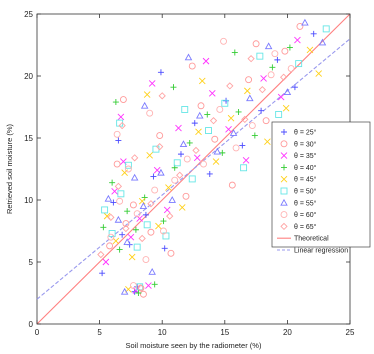 Image resolution: width=374 pixels, height=354 pixels. Describe the element at coordinates (321, 251) in the screenshot. I see `legend-label: Linear regression` at that location.